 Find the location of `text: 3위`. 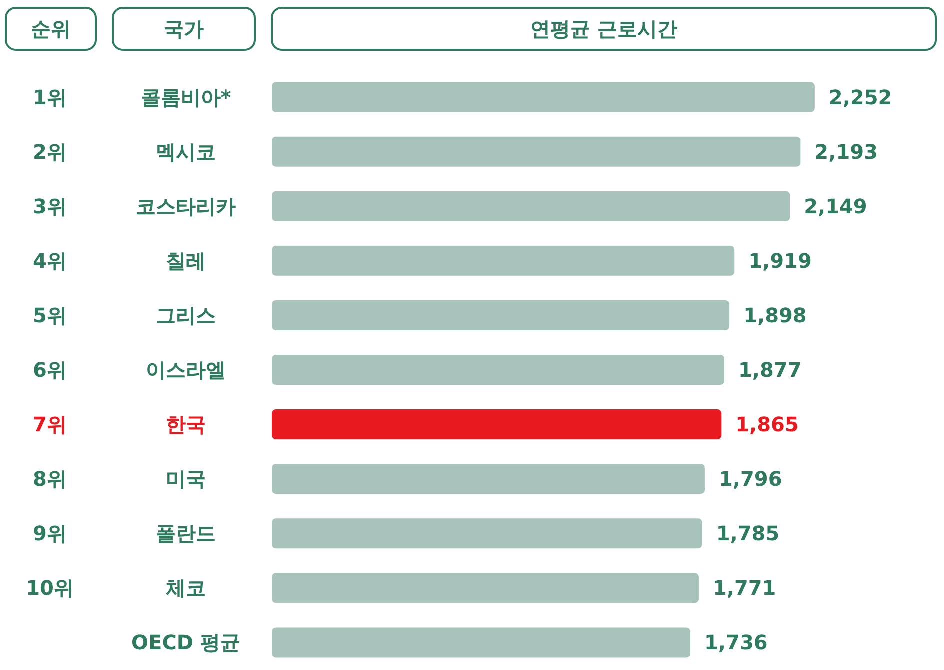

text: 3위 is located at coordinates (50, 206).